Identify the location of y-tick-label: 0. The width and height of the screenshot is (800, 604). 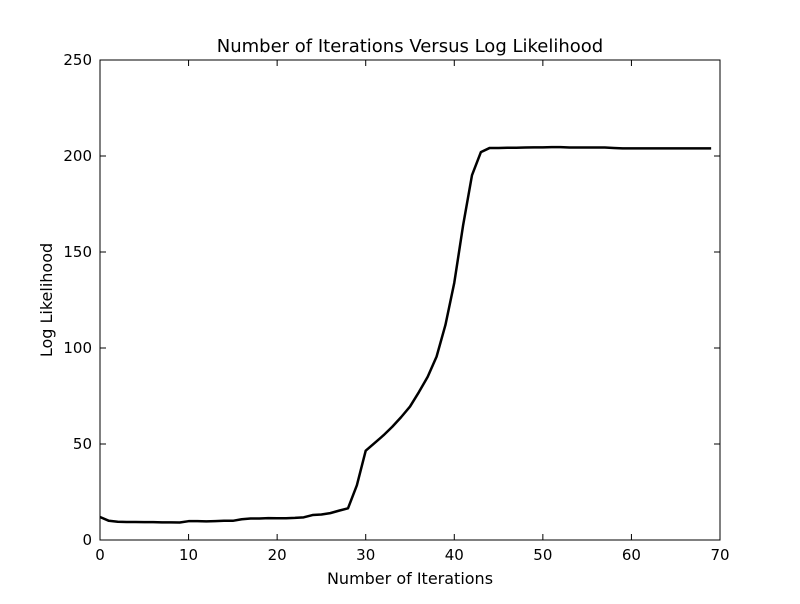
(87, 540).